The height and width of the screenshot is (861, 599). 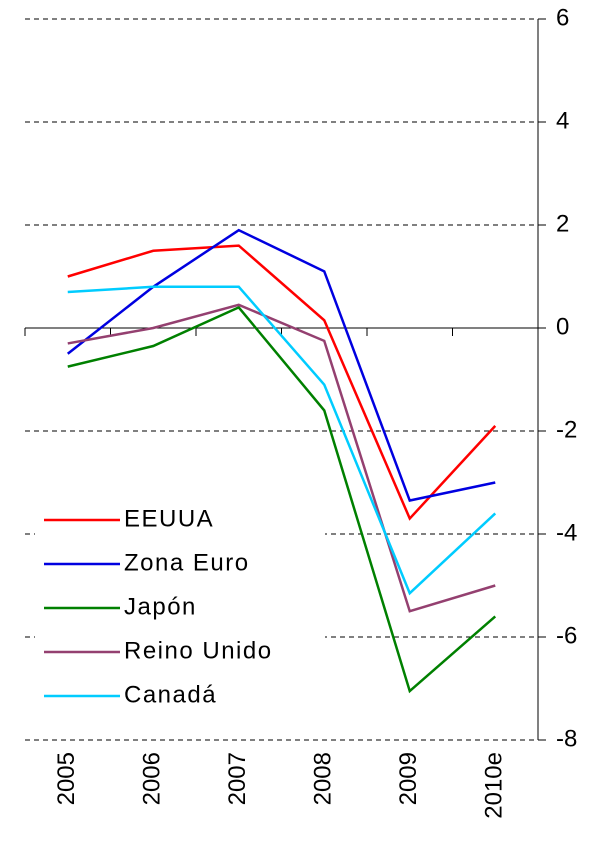 What do you see at coordinates (566, 738) in the screenshot?
I see `y-tick-label: -8` at bounding box center [566, 738].